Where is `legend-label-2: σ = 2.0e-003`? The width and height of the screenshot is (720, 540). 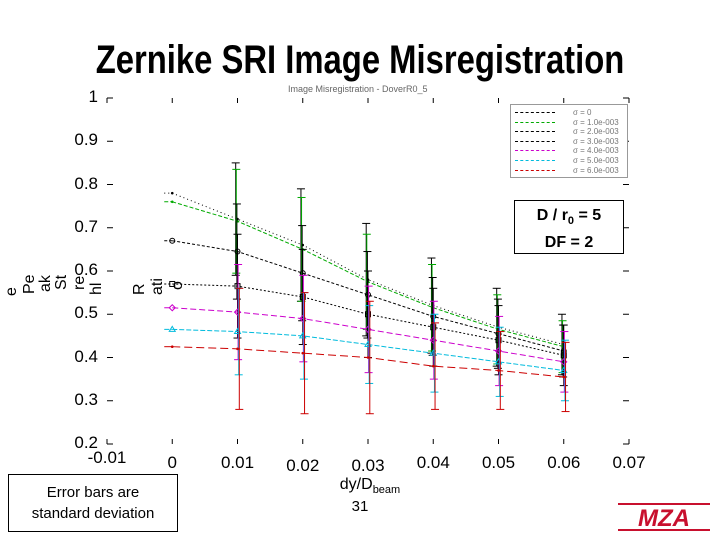
legend-label-2: σ = 2.0e-003 is located at coordinates (596, 132).